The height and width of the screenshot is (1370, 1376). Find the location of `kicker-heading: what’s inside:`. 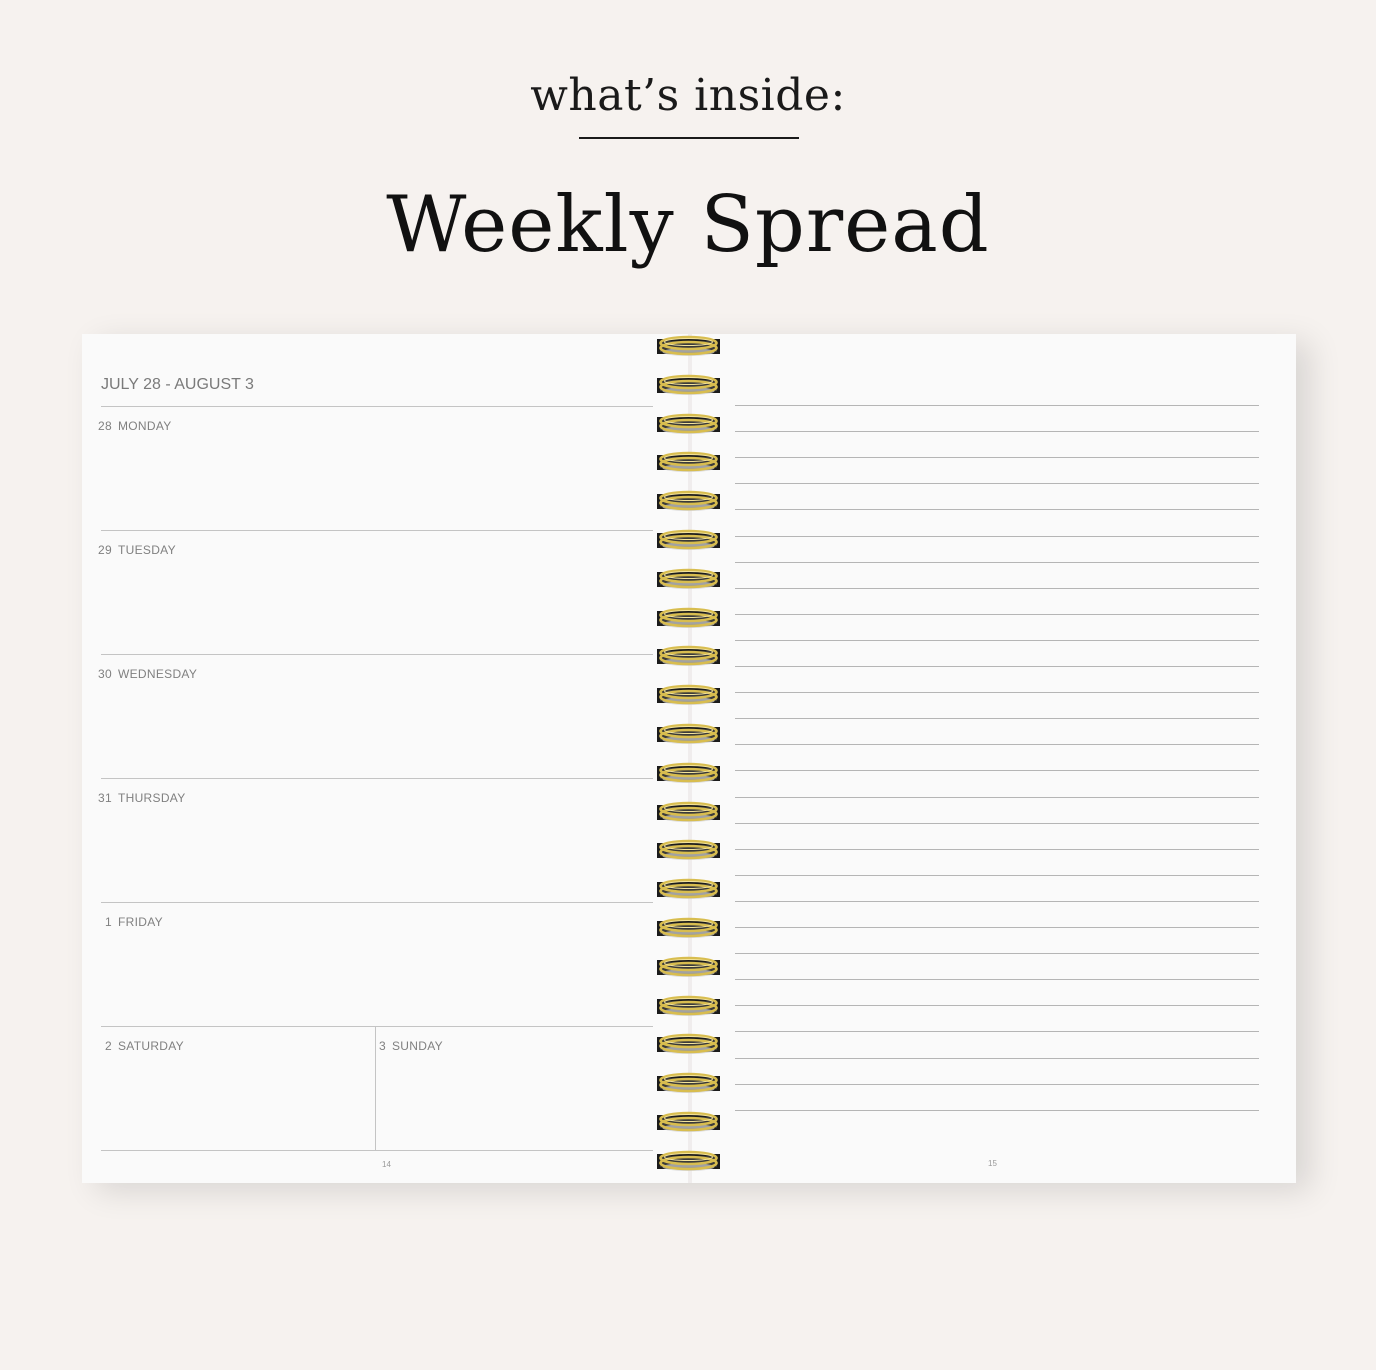

kicker-heading: what’s inside: is located at coordinates (688, 95).